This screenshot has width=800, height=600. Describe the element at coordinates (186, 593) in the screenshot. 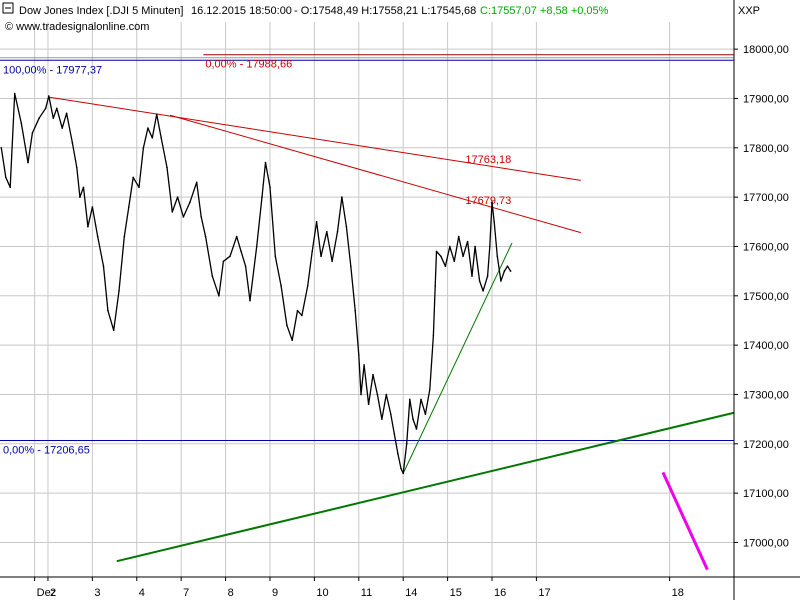

I see `x-tick-label-4: 7` at that location.